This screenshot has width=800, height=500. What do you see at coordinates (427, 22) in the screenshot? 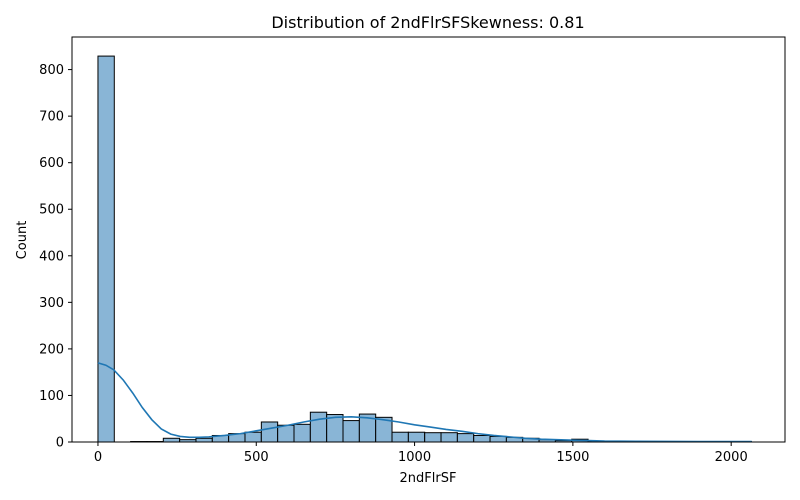
I see `chart-title: Distribution of 2ndFlrSFSkewness: 0.81` at bounding box center [427, 22].